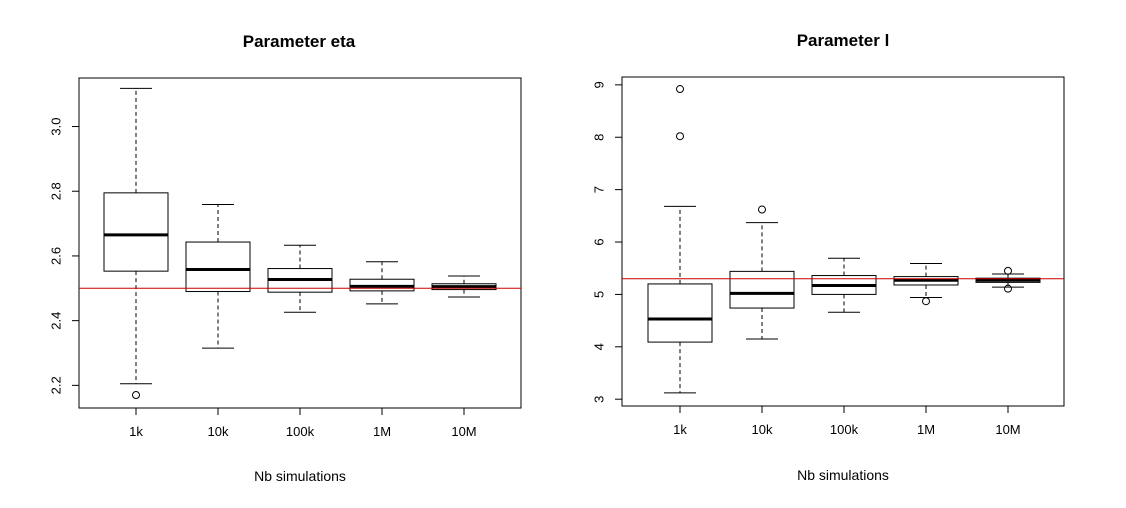 The image size is (1126, 508). I want to click on l-x-axis-label: Nb simulations, so click(843, 475).